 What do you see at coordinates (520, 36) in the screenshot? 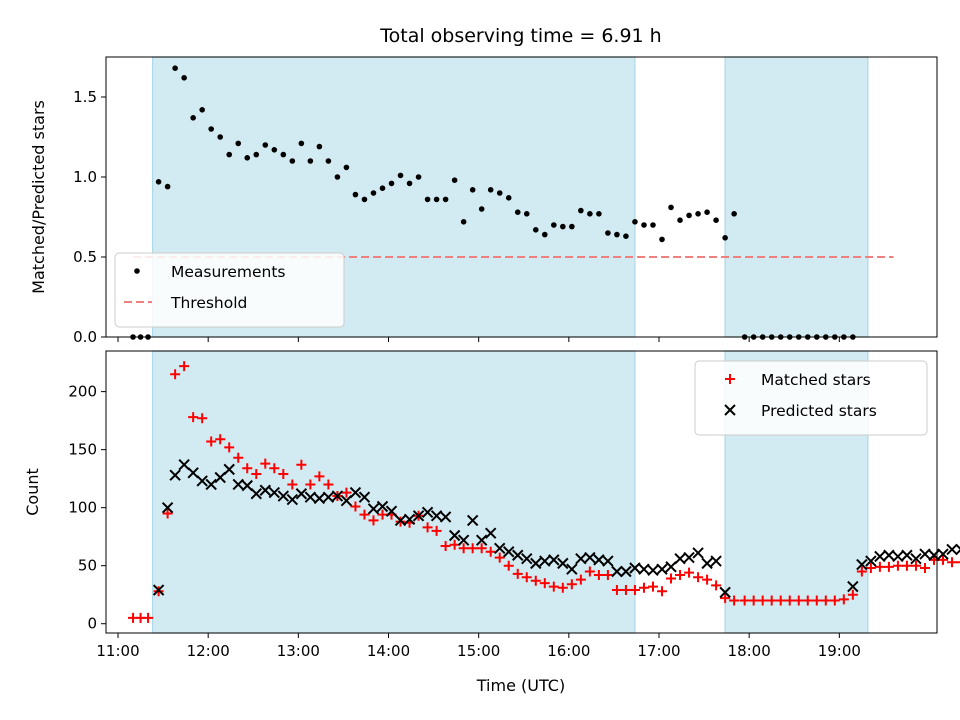
I see `chart-title: Total observing time = 6.91 h` at bounding box center [520, 36].